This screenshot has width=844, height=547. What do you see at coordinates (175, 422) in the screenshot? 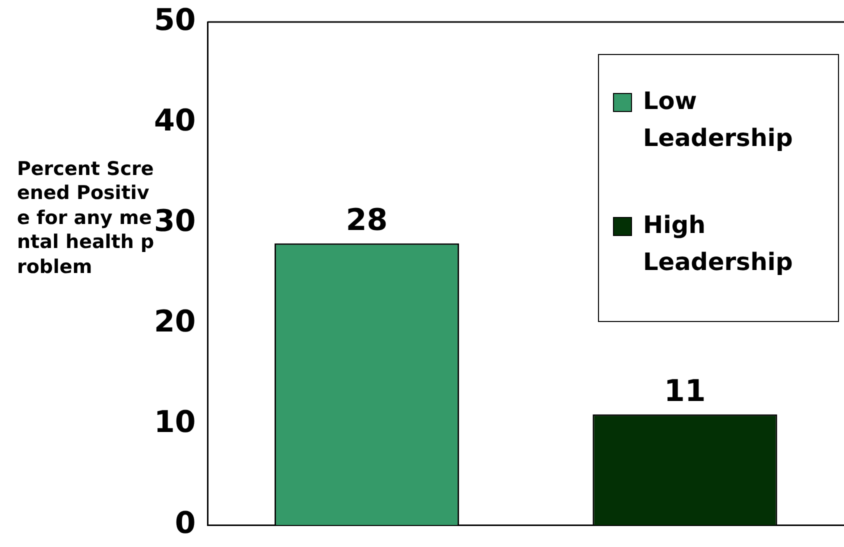
I see `y-tick-label: 10` at bounding box center [175, 422].